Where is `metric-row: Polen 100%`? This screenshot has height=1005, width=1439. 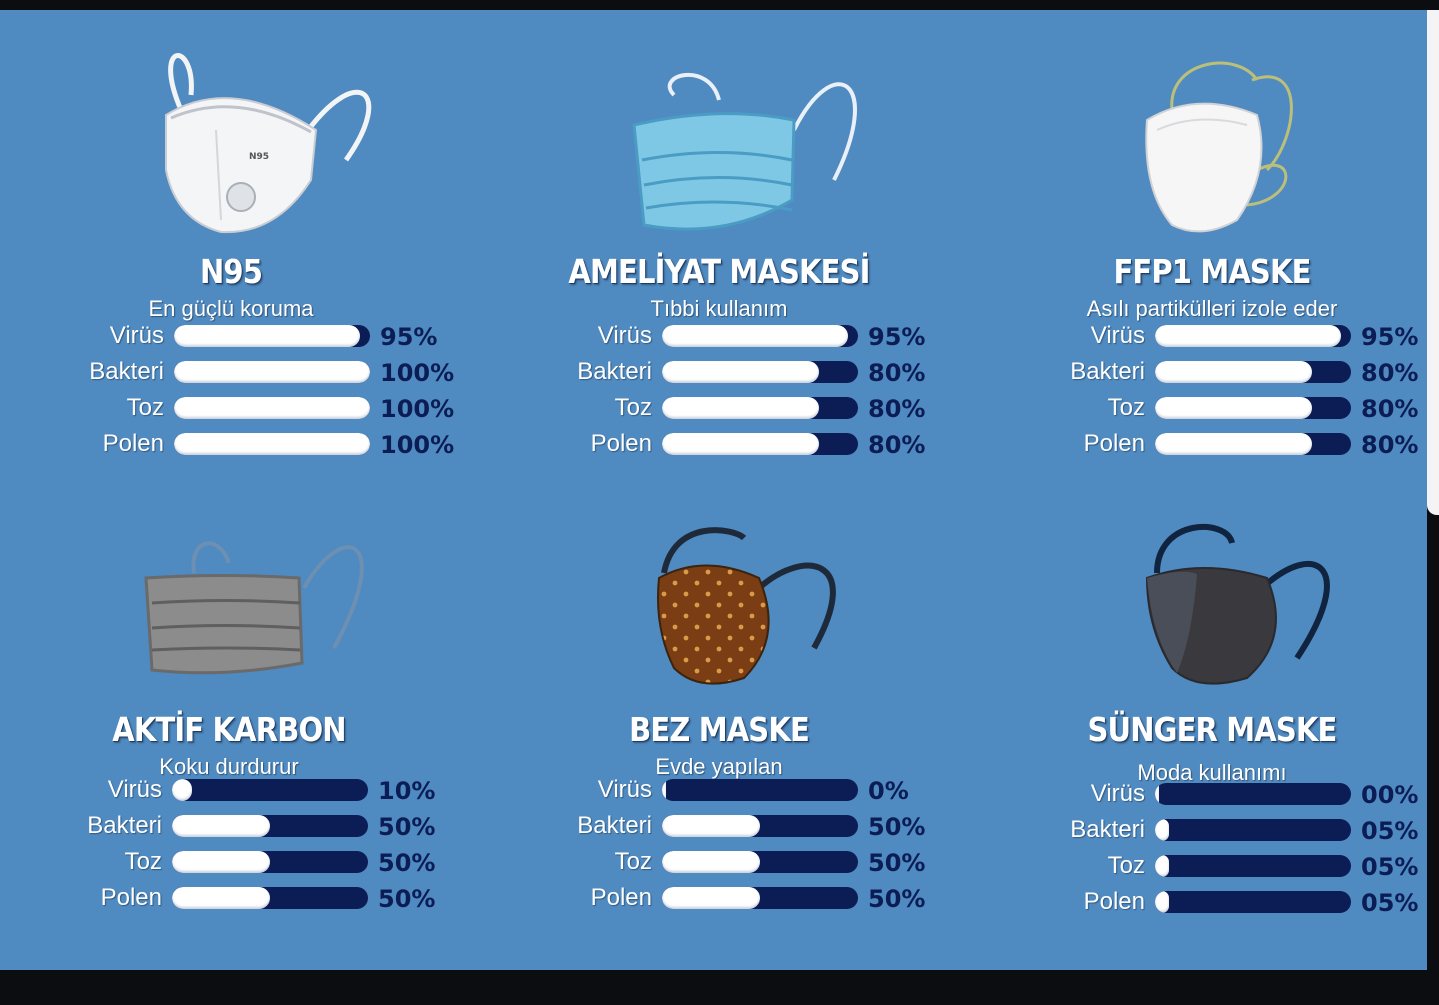 metric-row: Polen 100% is located at coordinates (235, 444).